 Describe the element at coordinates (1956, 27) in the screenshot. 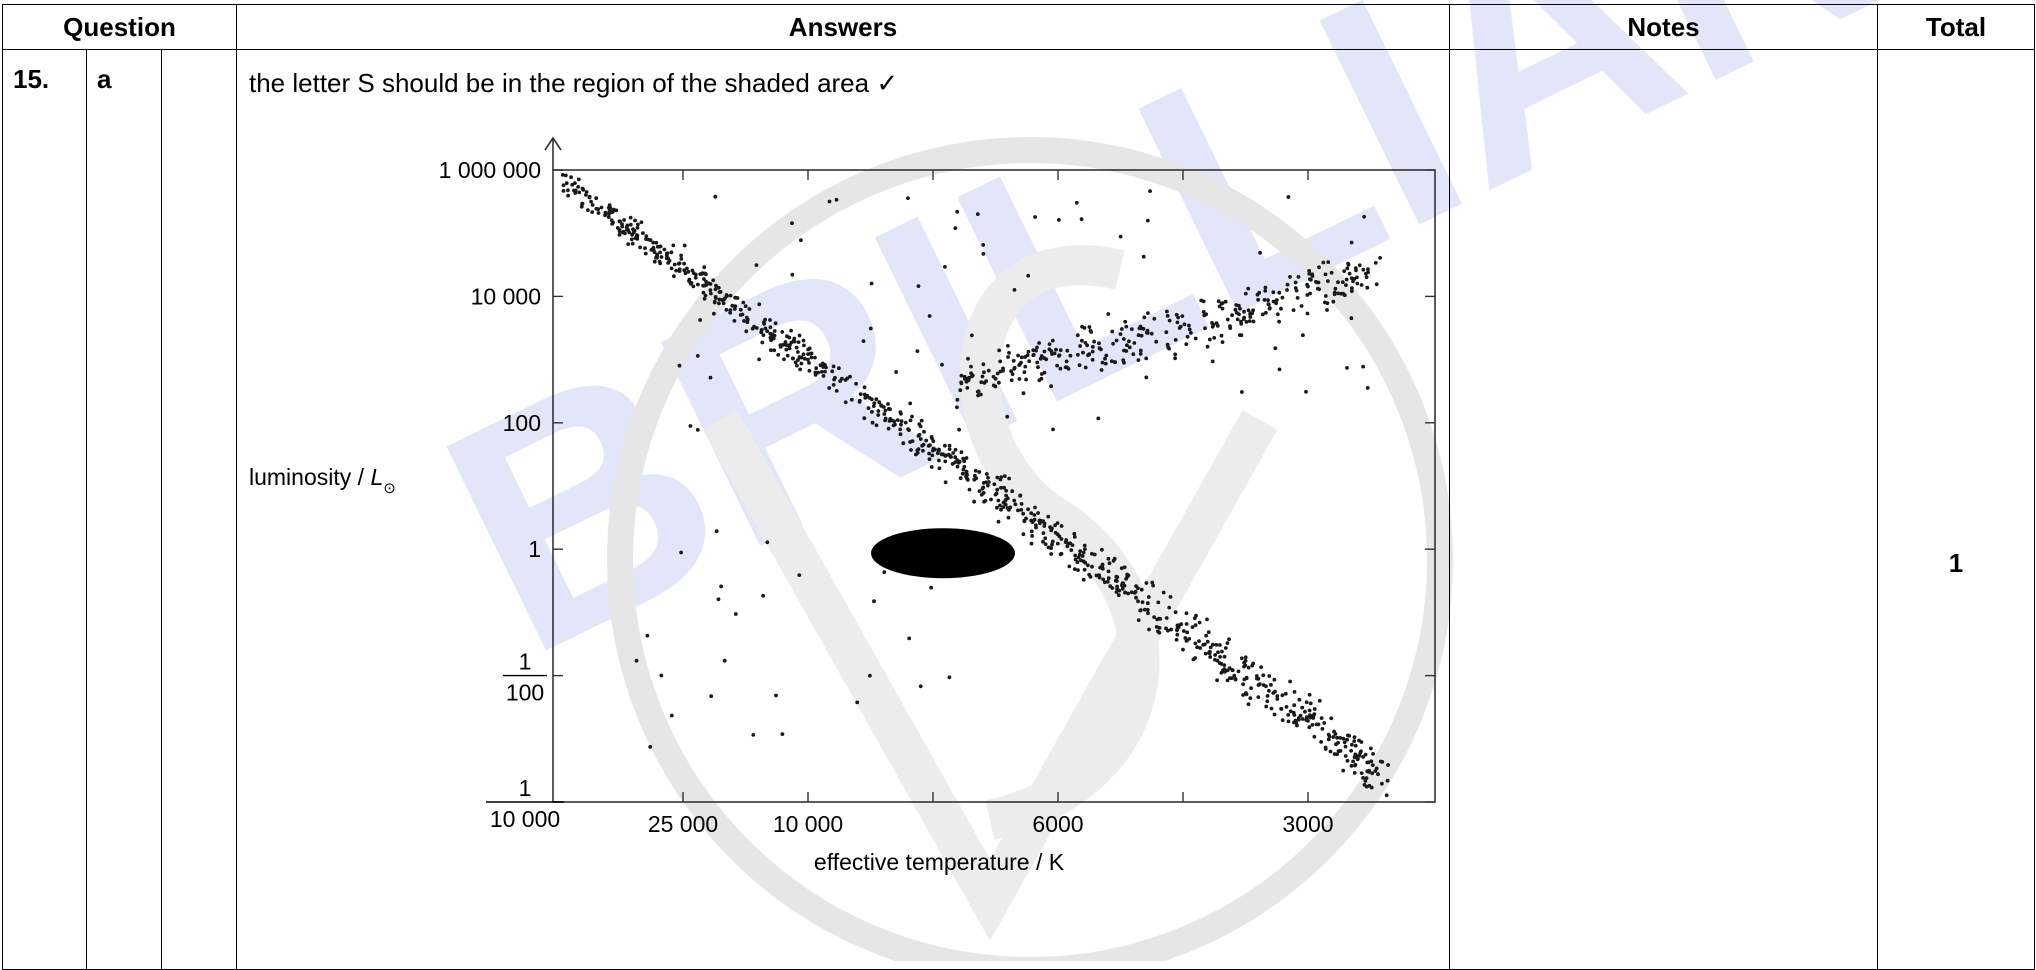

I see `total-header: Total` at that location.